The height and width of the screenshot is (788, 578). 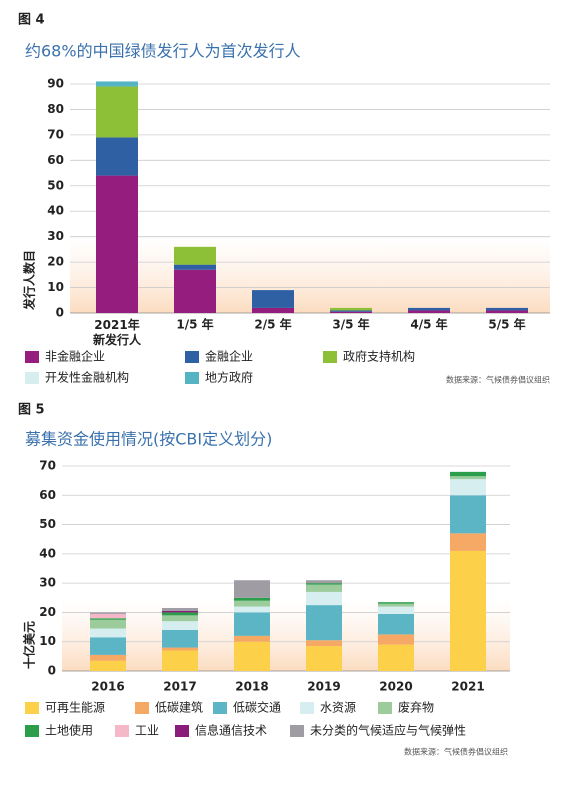 I want to click on chart-title: 约68%的中国绿债发行人为首次发行人, so click(x=163, y=51).